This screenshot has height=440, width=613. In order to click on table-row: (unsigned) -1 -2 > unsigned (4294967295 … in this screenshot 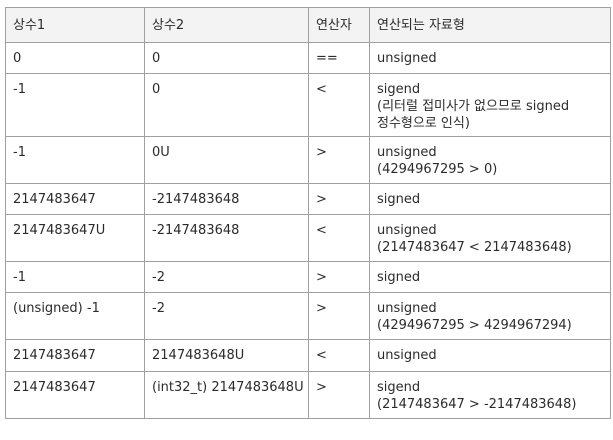, I will do `click(308, 316)`.